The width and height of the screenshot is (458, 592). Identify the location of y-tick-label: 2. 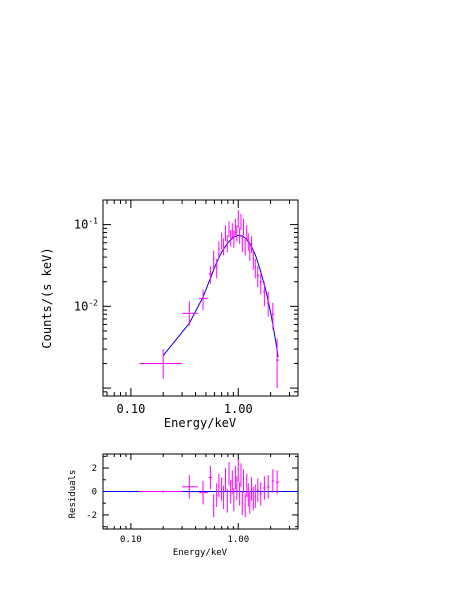
(94, 469).